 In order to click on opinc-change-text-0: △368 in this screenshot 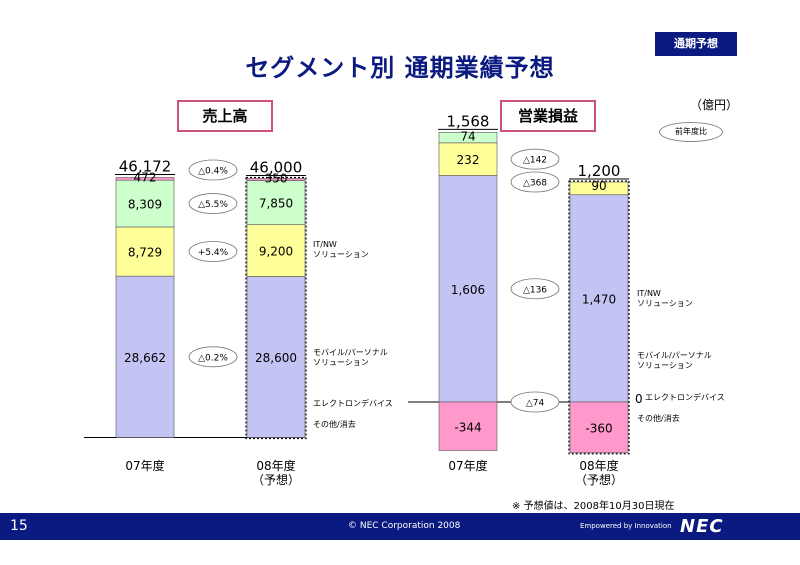, I will do `click(535, 184)`.